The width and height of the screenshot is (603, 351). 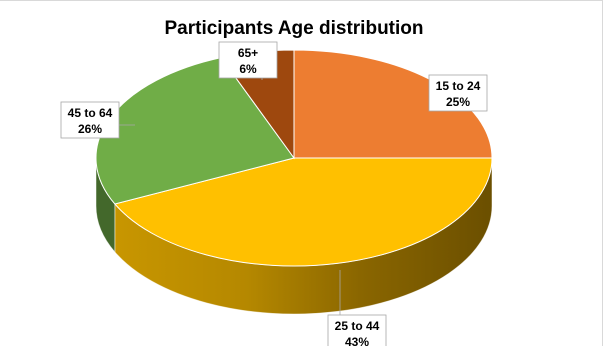 What do you see at coordinates (301, 0) in the screenshot?
I see `chart-top-border` at bounding box center [301, 0].